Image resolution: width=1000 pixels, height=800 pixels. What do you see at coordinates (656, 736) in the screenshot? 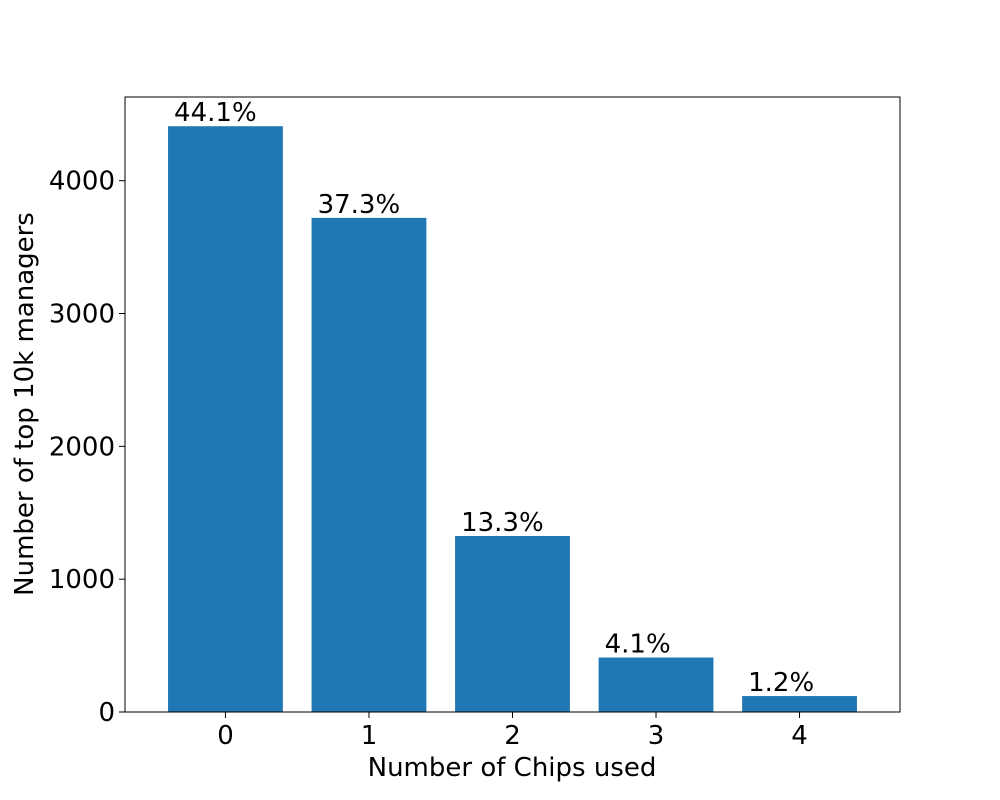
I see `x-tick-label-3: 3` at bounding box center [656, 736].